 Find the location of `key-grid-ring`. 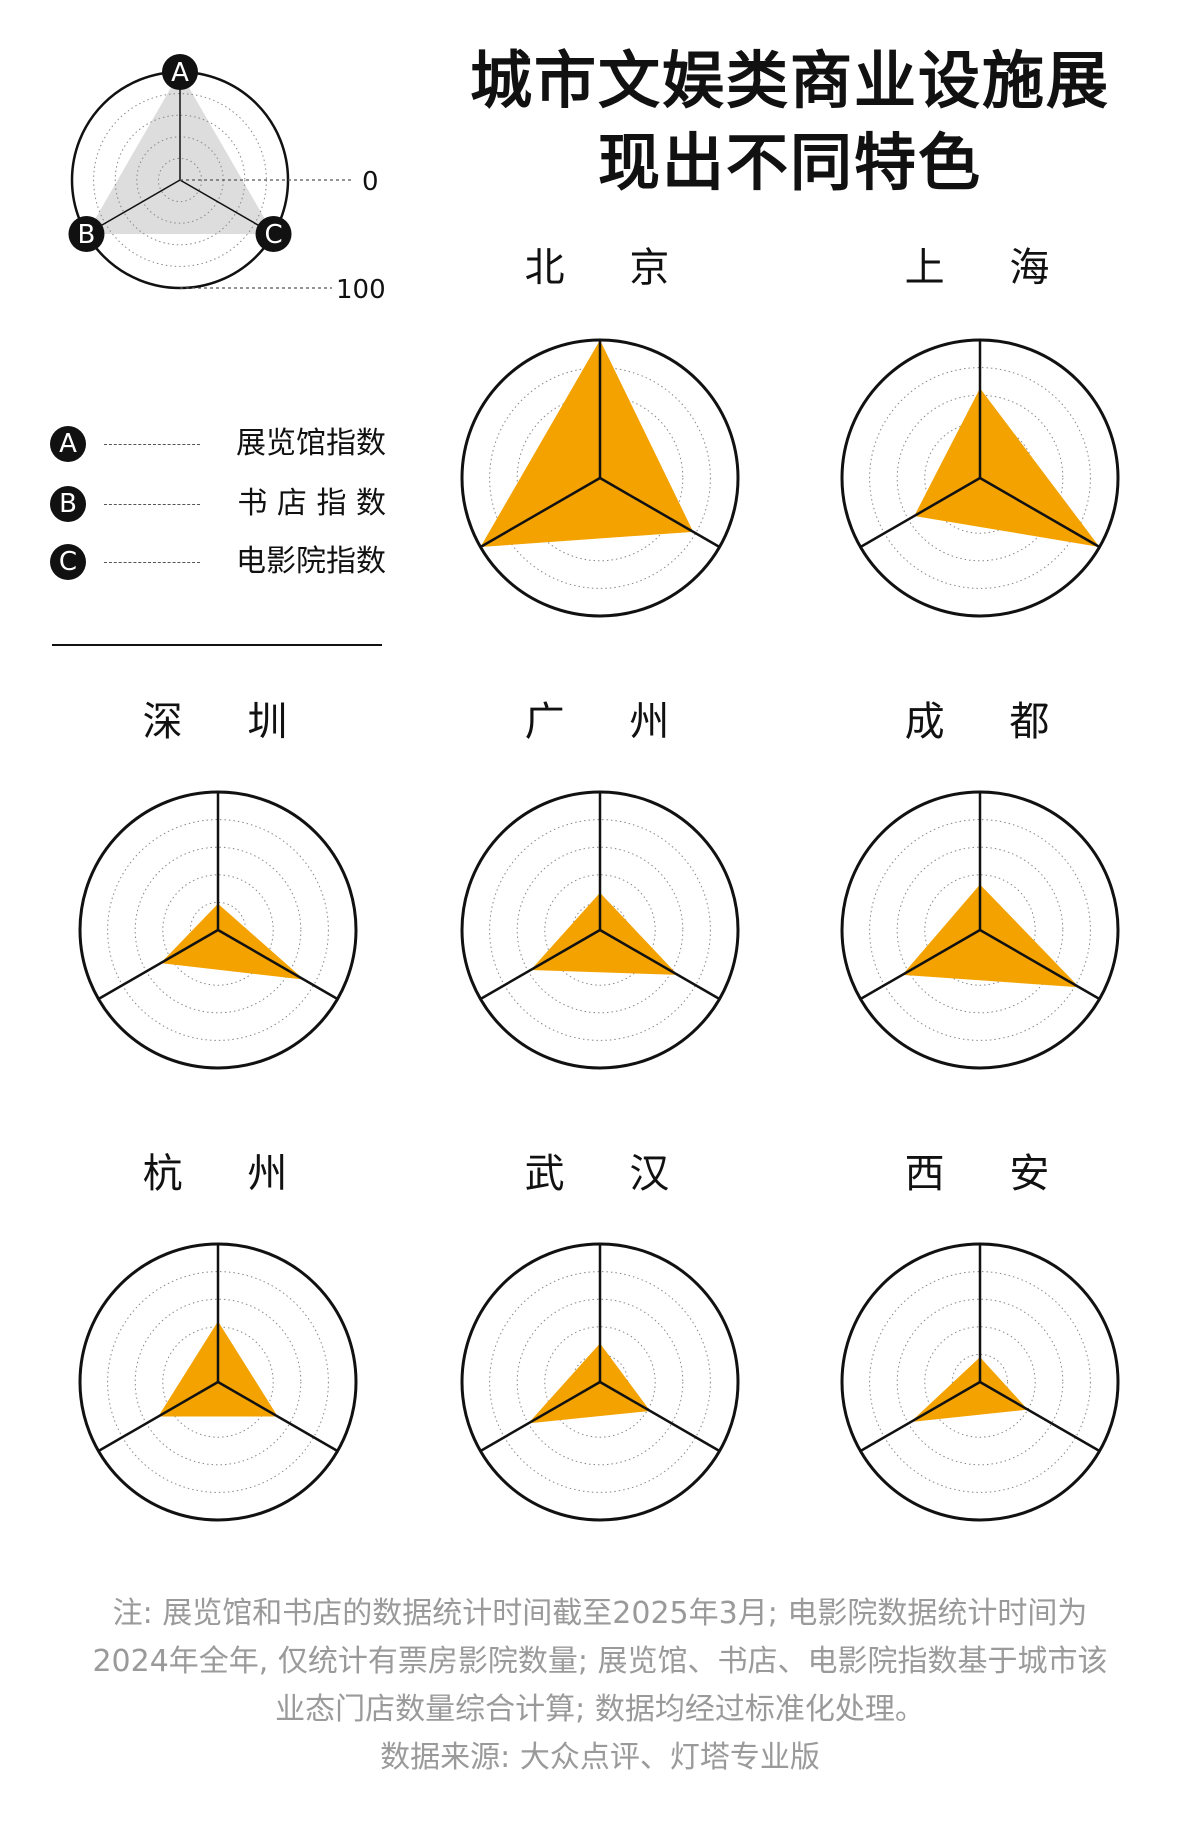

key-grid-ring is located at coordinates (180, 180).